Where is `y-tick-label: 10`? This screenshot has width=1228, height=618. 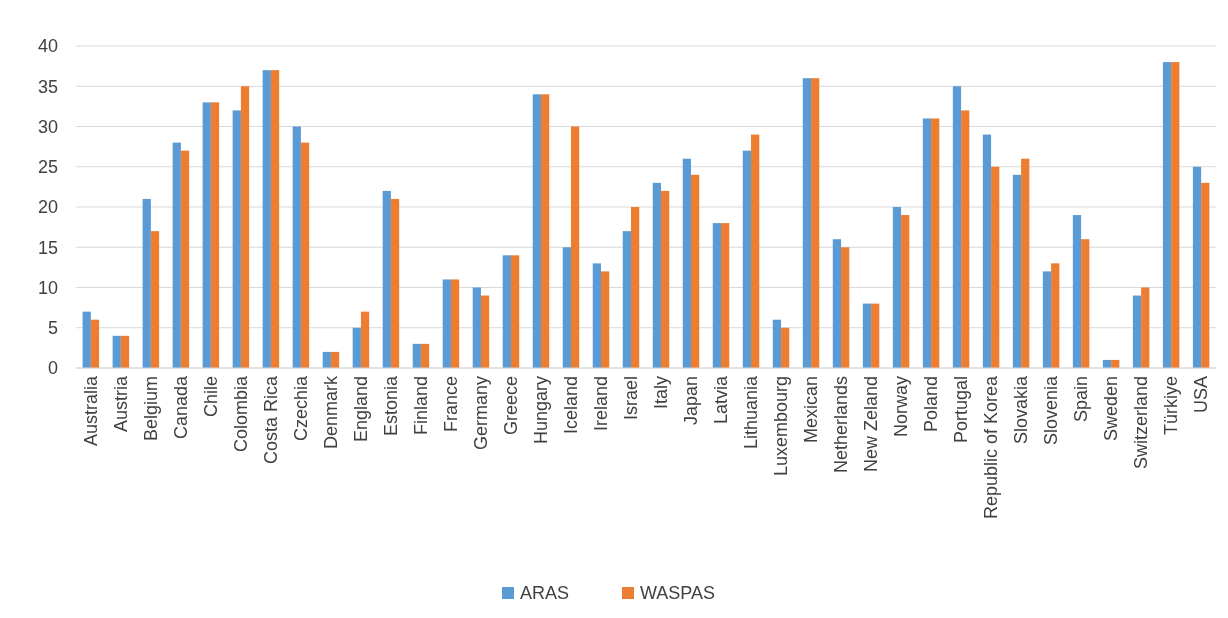
y-tick-label: 10 is located at coordinates (47, 287).